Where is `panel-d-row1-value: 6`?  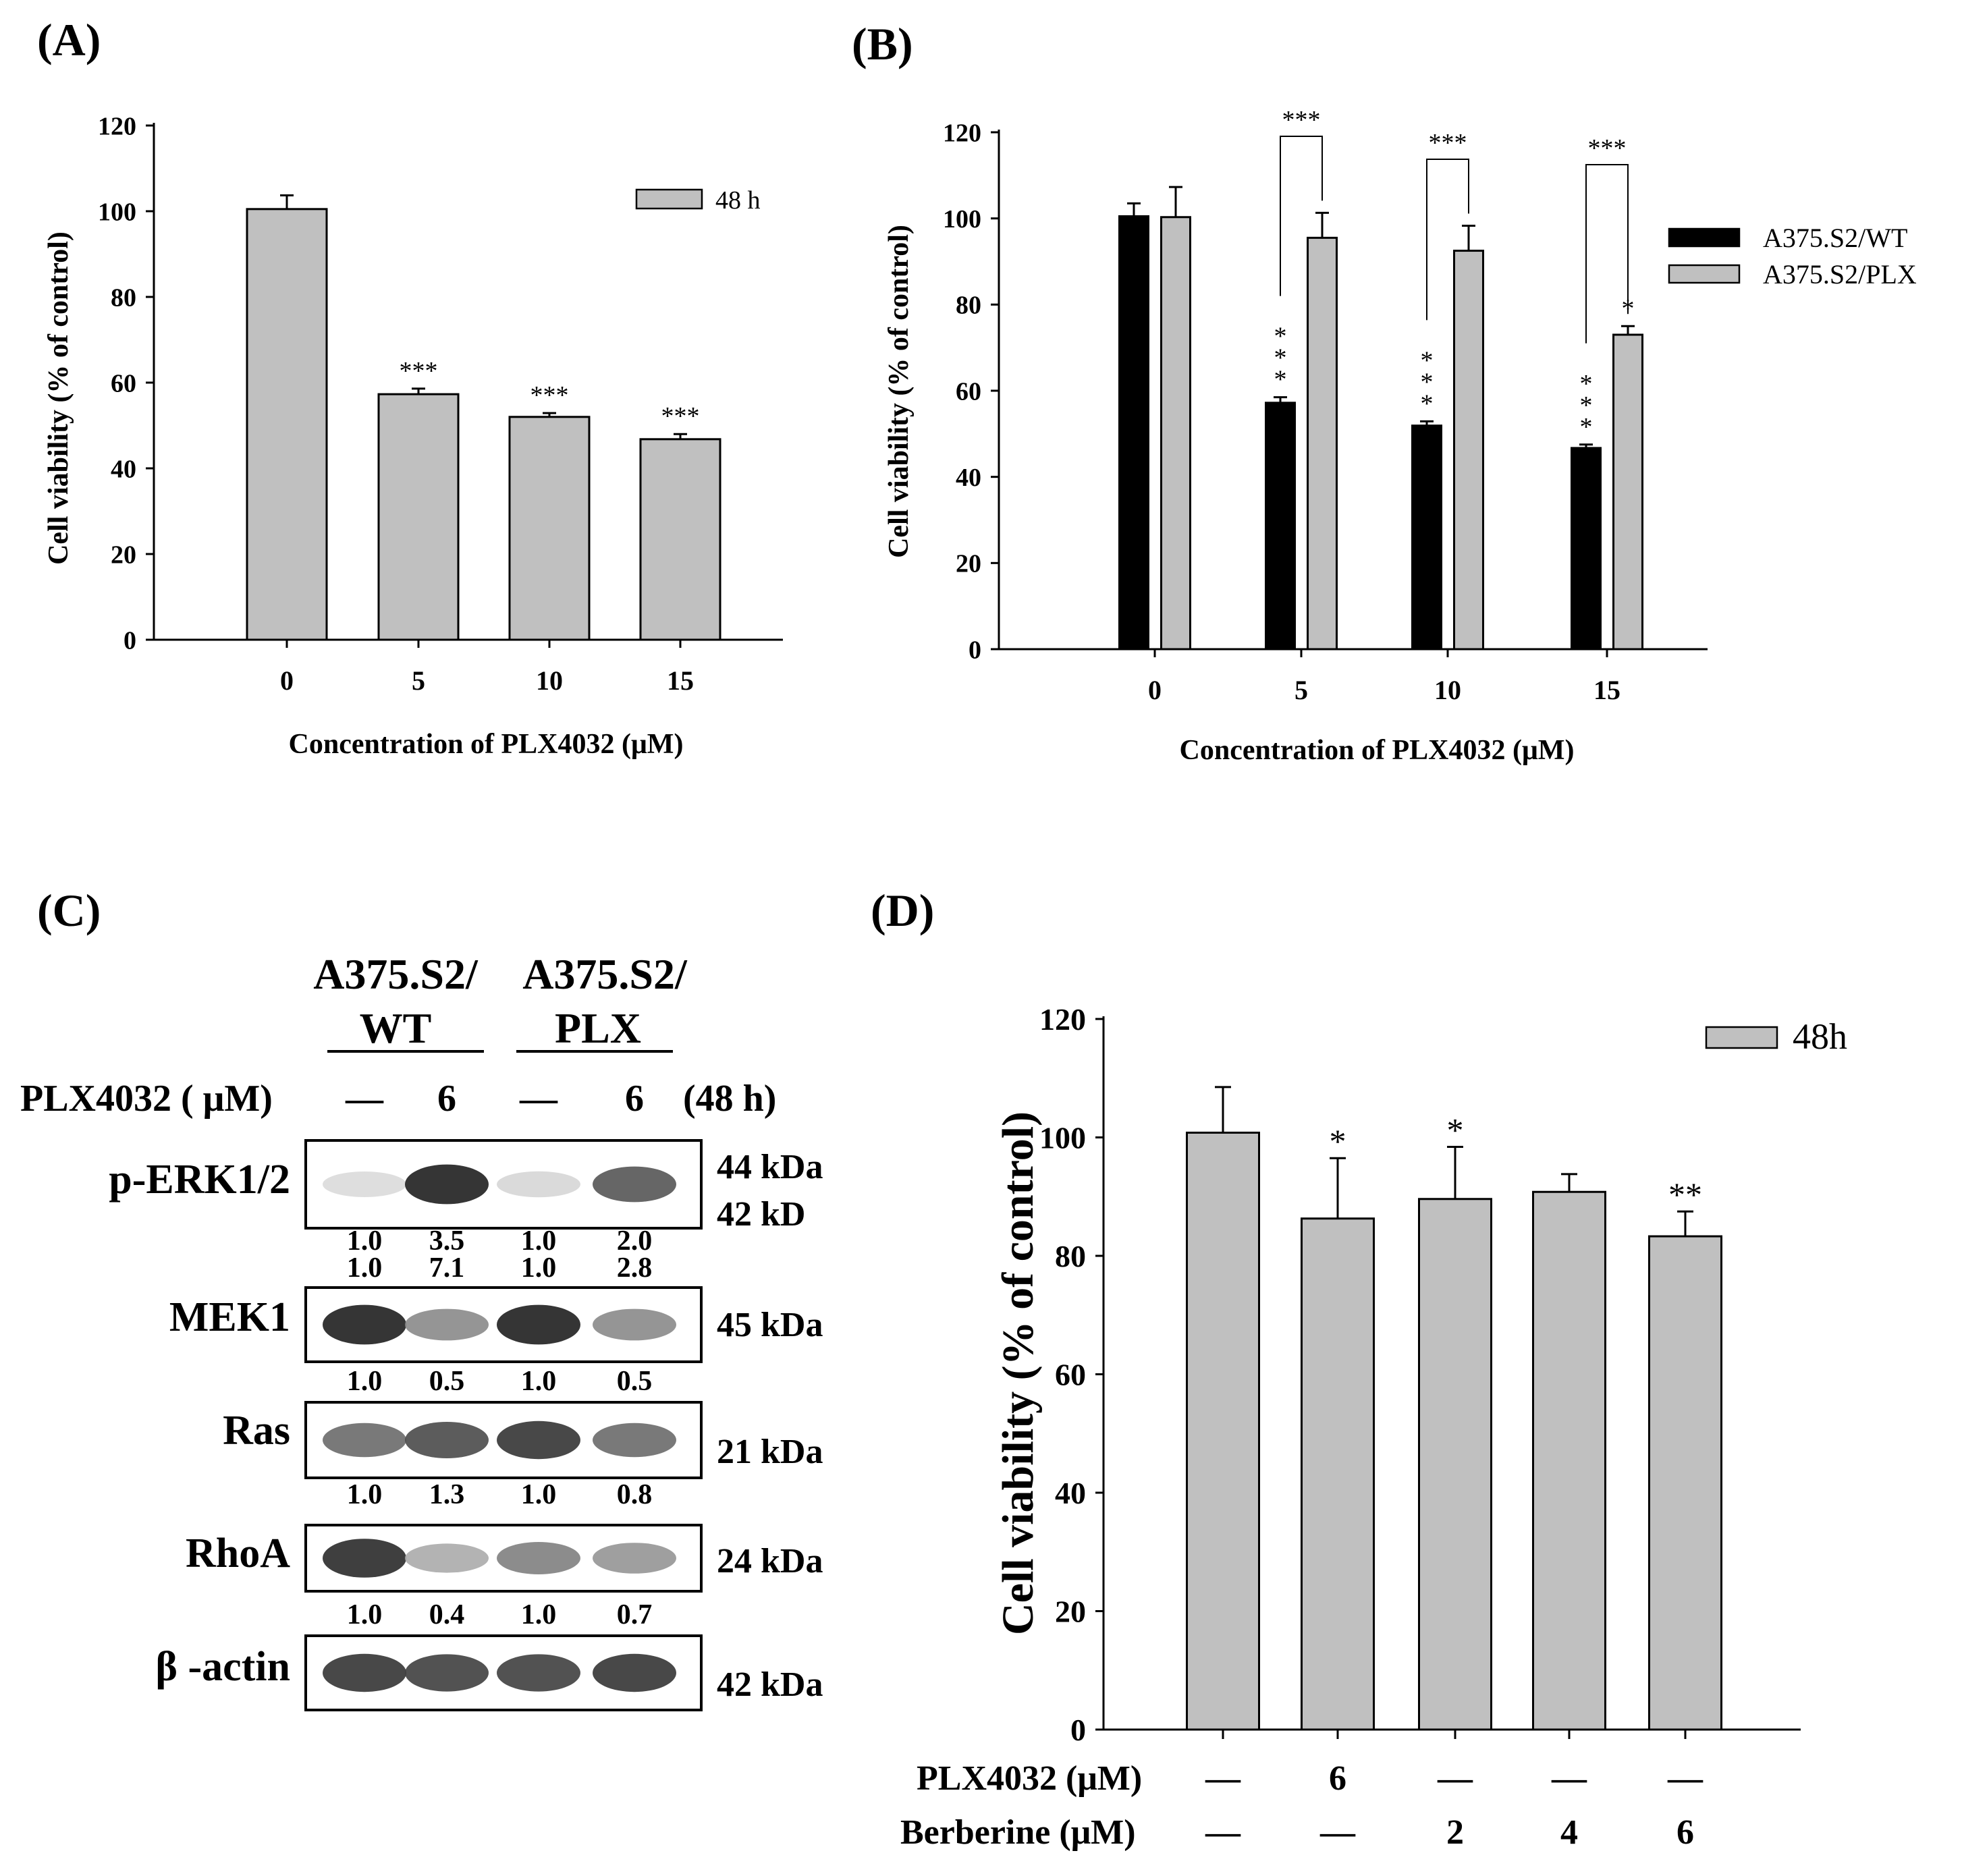
panel-d-row1-value: 6 is located at coordinates (1338, 1778).